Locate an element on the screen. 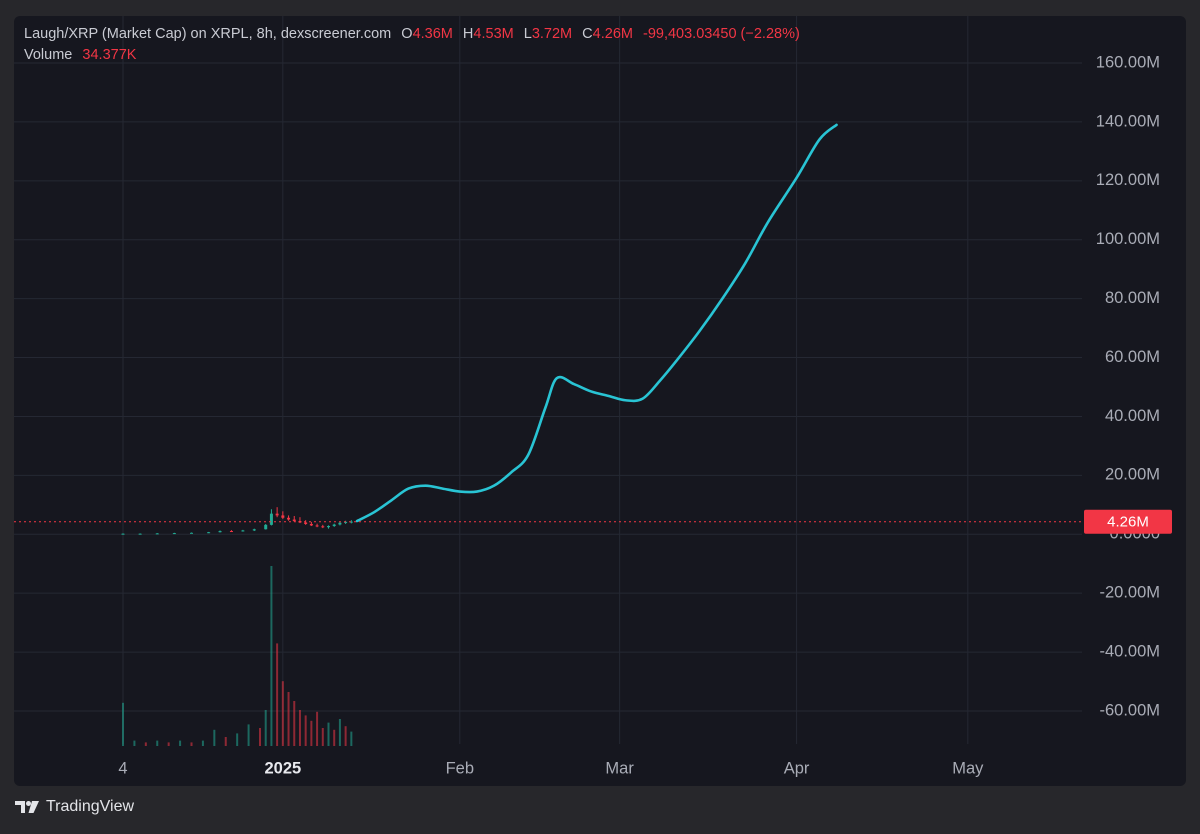  y-tick-label: -60.00M is located at coordinates (1129, 710).